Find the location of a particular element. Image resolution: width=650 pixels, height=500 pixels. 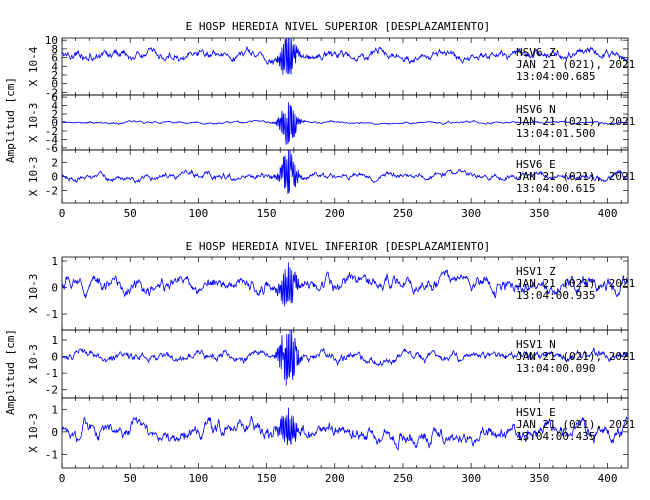

y-tick-label: 10 is located at coordinates (51, 40).